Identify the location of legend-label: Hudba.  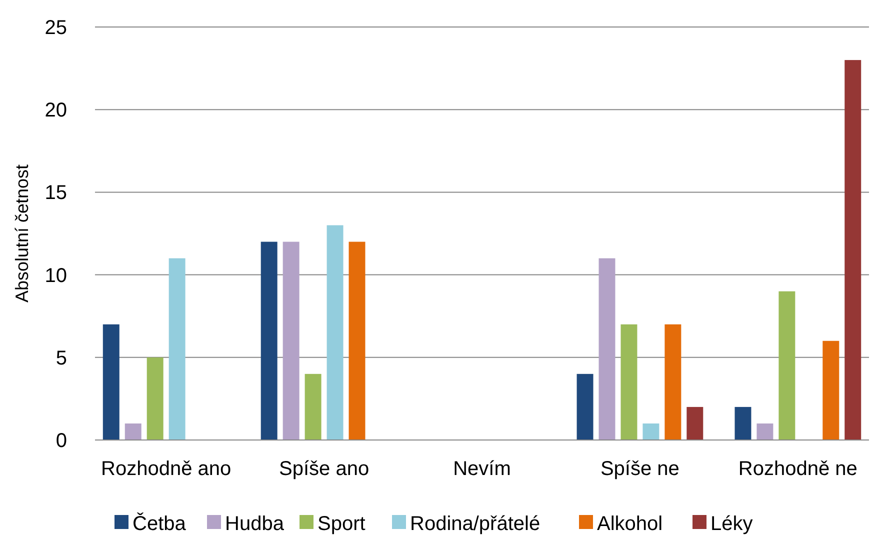
(255, 524).